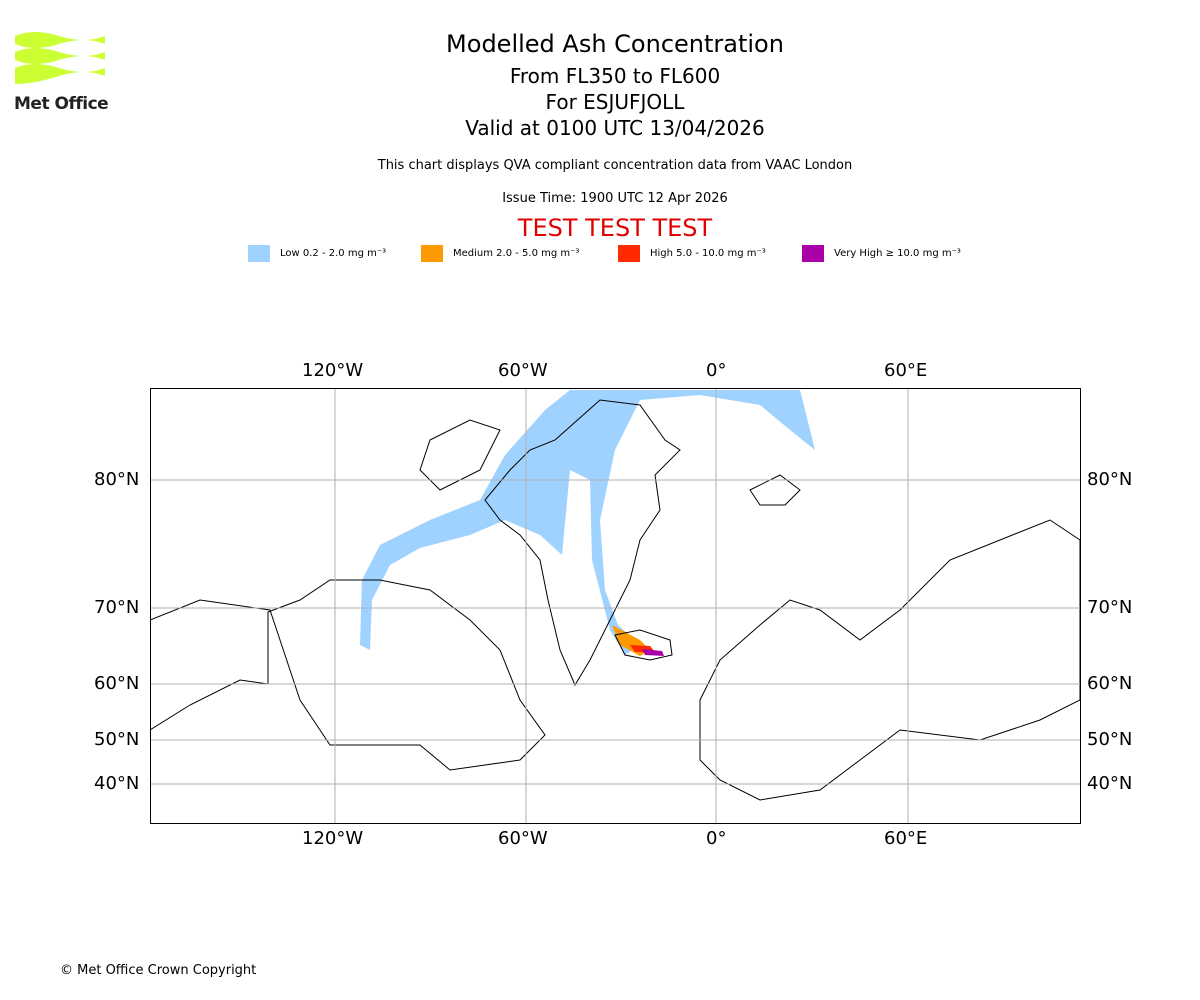 This screenshot has height=1000, width=1200. I want to click on legend-high: High 5.0 - 10.0 mg m⁻³, so click(692, 253).